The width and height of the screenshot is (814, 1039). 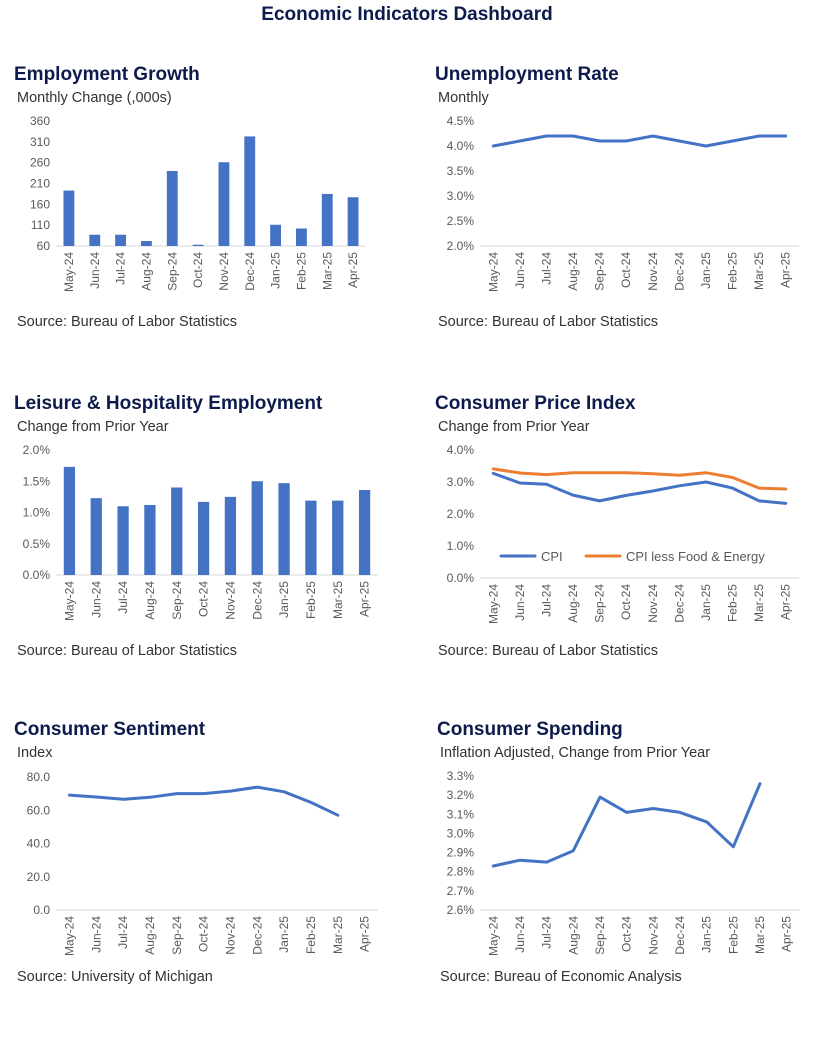 I want to click on unemployment-ytick-label: 2.5%, so click(x=461, y=221).